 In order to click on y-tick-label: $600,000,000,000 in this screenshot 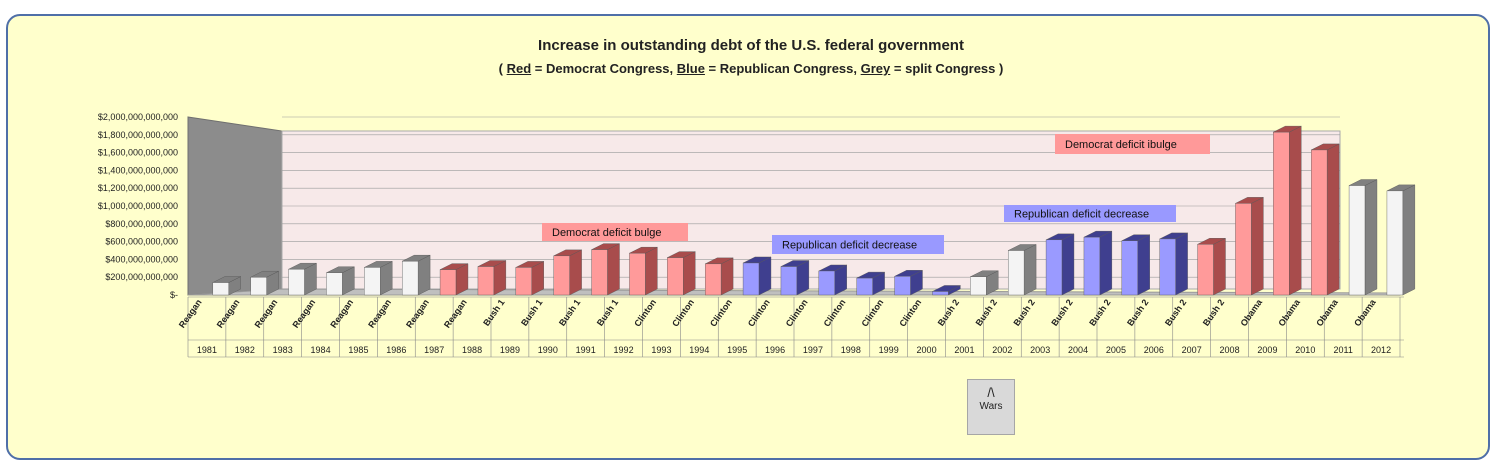, I will do `click(141, 242)`.